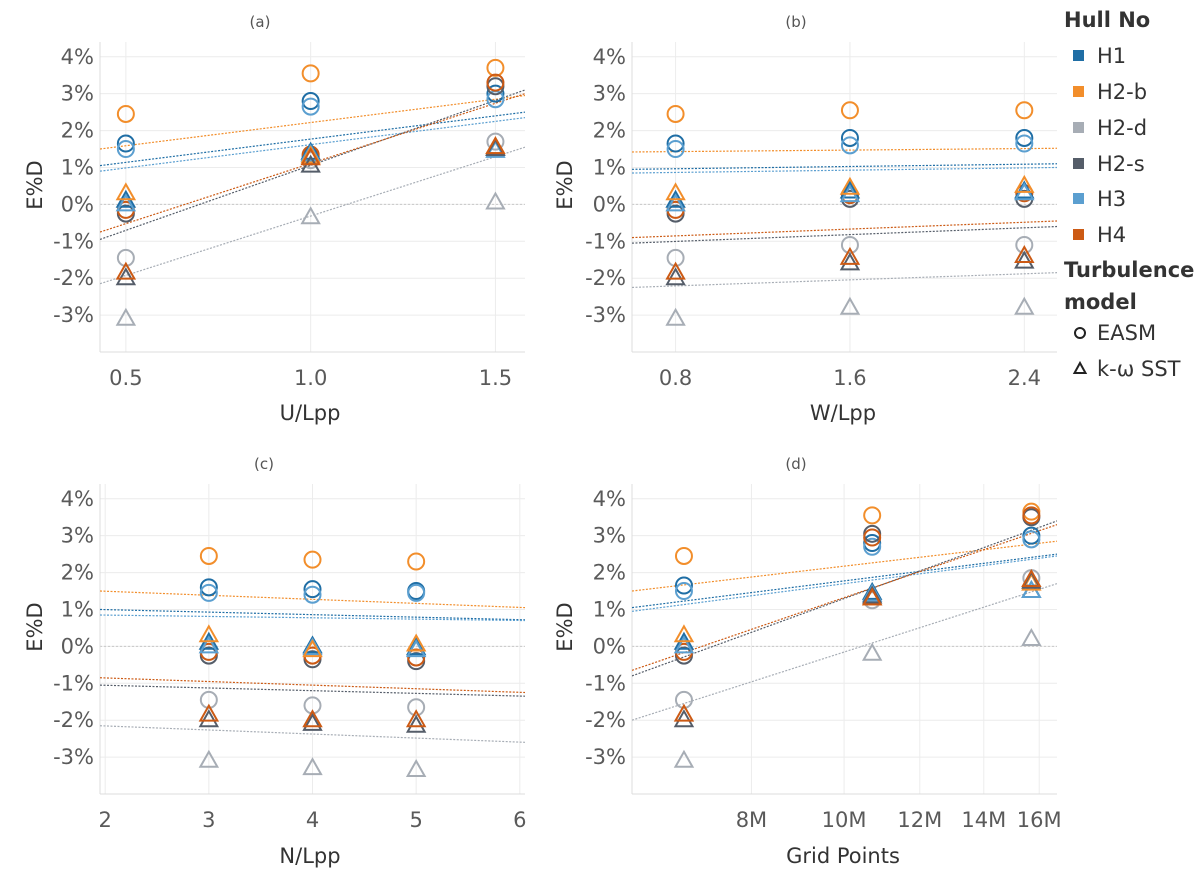 The width and height of the screenshot is (1199, 870). What do you see at coordinates (1126, 333) in the screenshot?
I see `legend-label-easm: EASM` at bounding box center [1126, 333].